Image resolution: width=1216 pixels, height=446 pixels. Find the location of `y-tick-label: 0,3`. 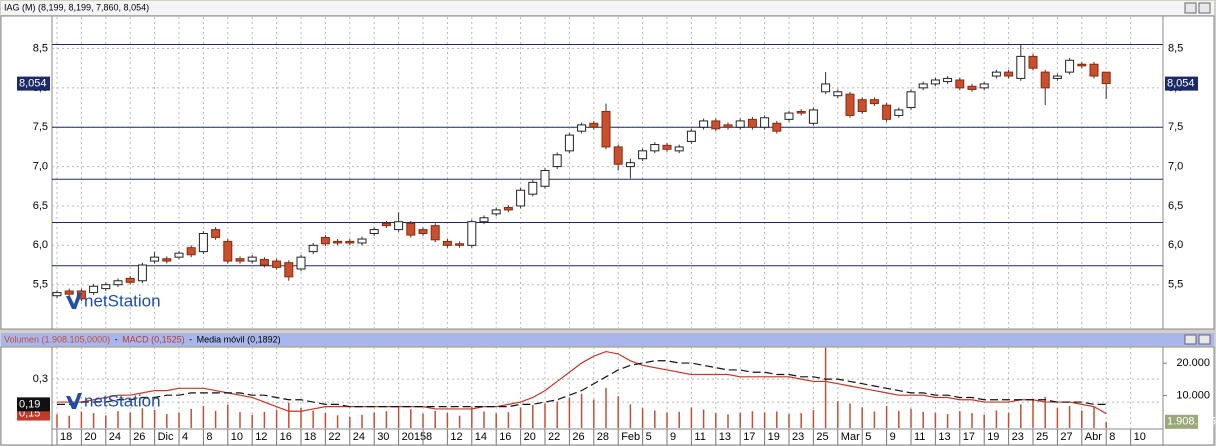

y-tick-label: 0,3 is located at coordinates (40, 379).